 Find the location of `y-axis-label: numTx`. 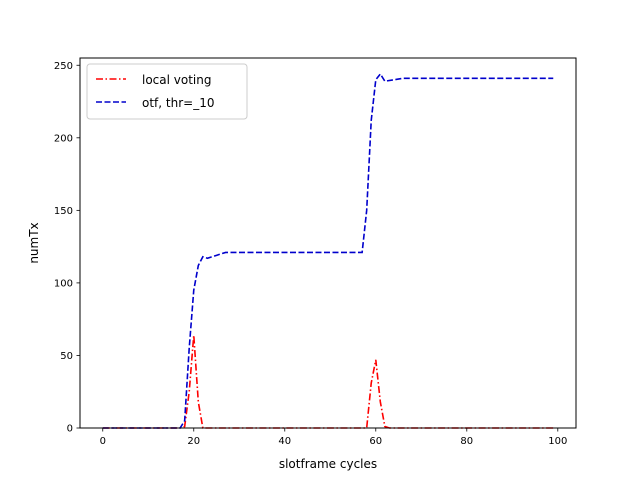

y-axis-label: numTx is located at coordinates (34, 242).